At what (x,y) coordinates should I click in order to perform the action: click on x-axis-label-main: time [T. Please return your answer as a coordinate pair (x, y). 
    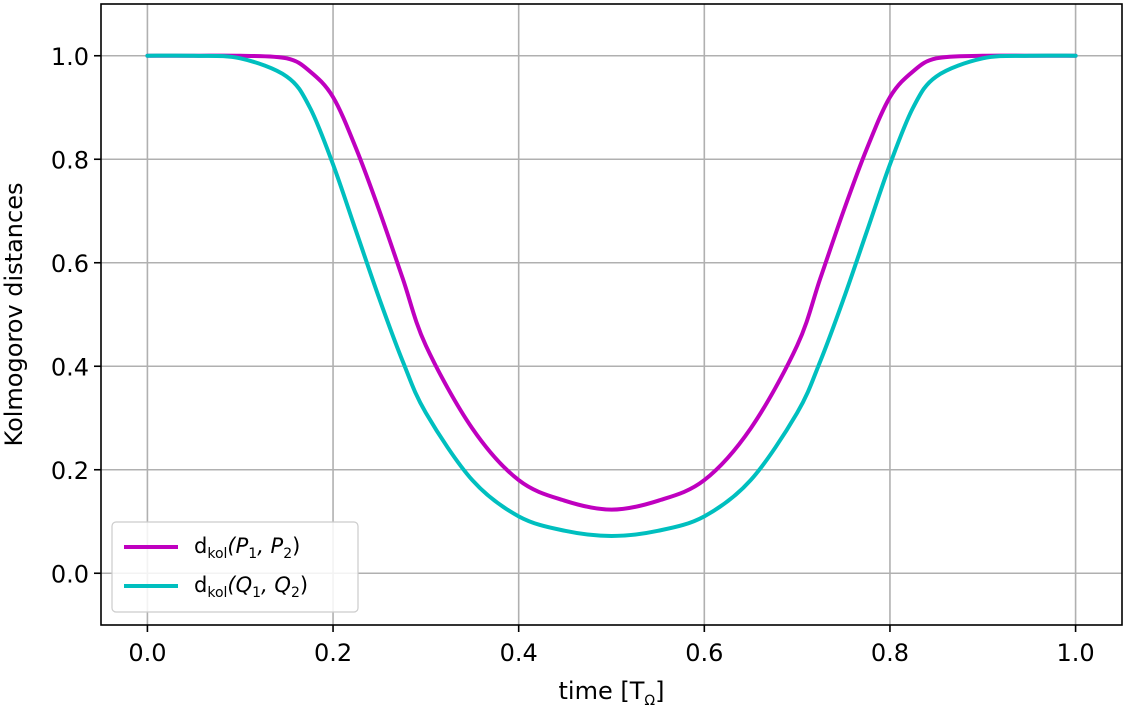
    Looking at the image, I should click on (602, 691).